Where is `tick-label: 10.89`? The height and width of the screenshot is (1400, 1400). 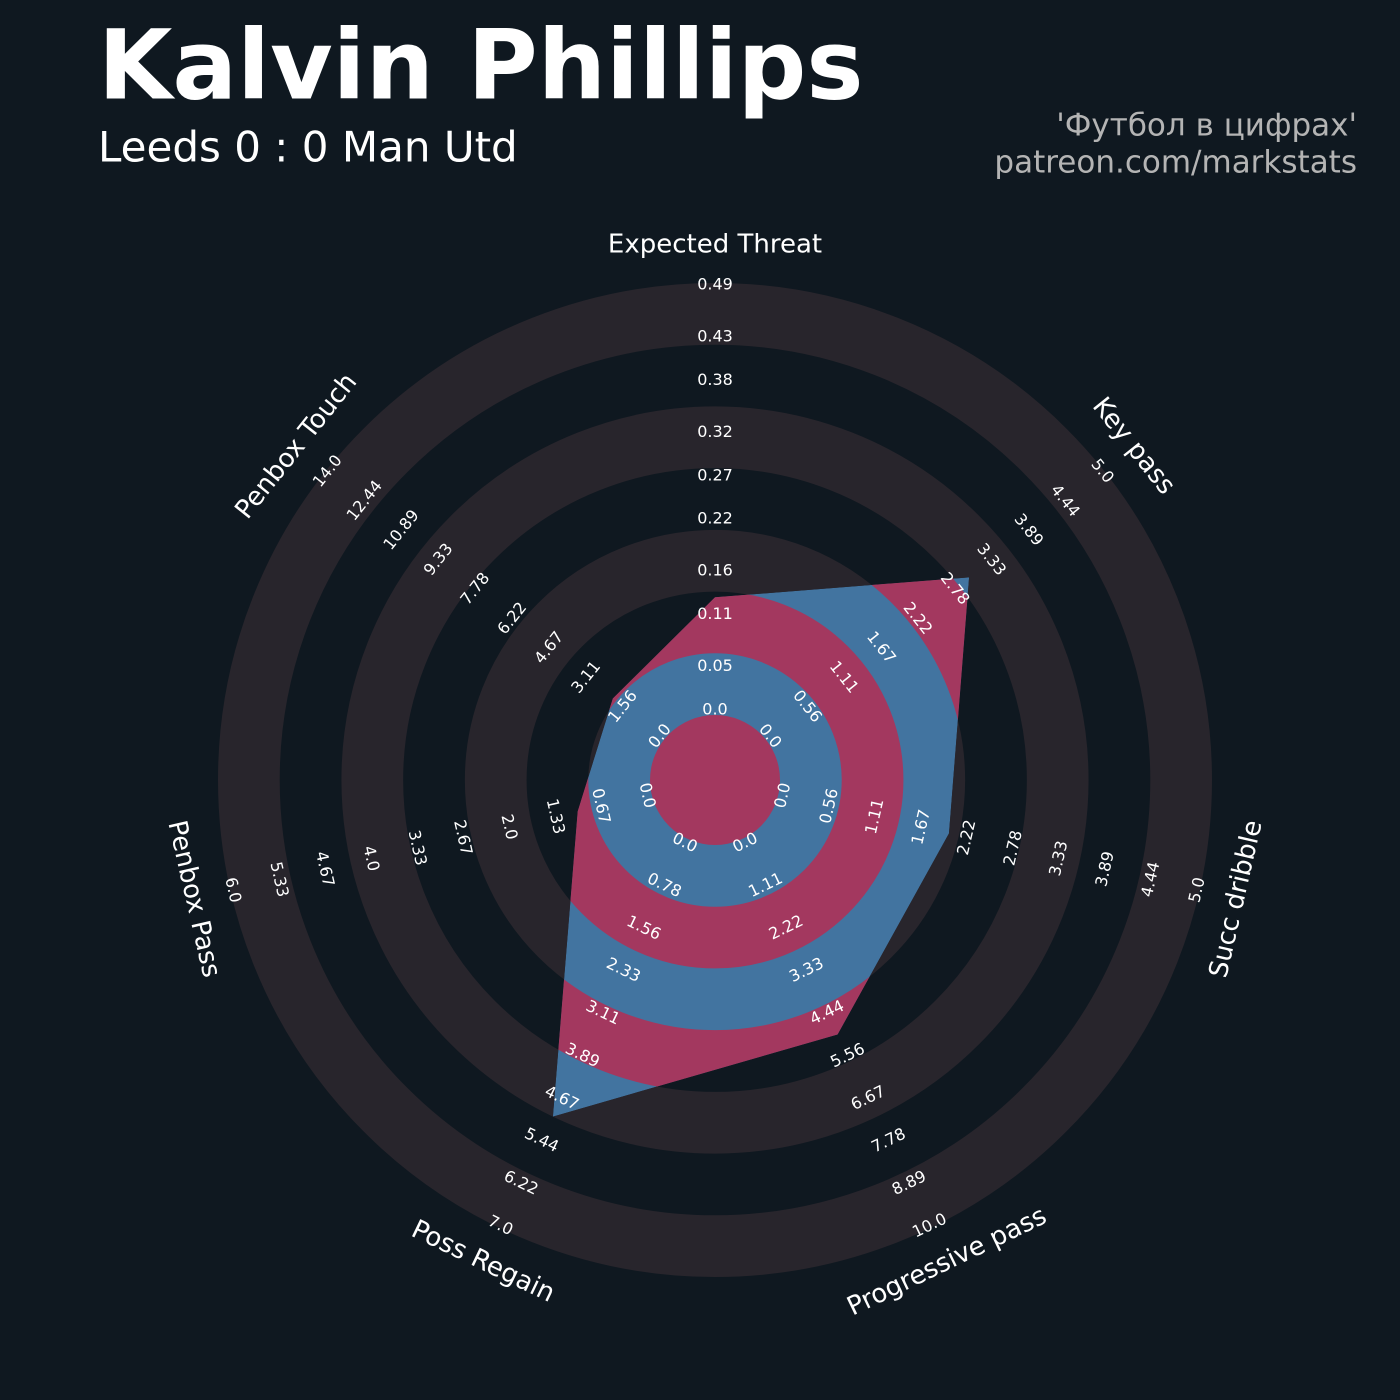 tick-label: 10.89 is located at coordinates (400, 530).